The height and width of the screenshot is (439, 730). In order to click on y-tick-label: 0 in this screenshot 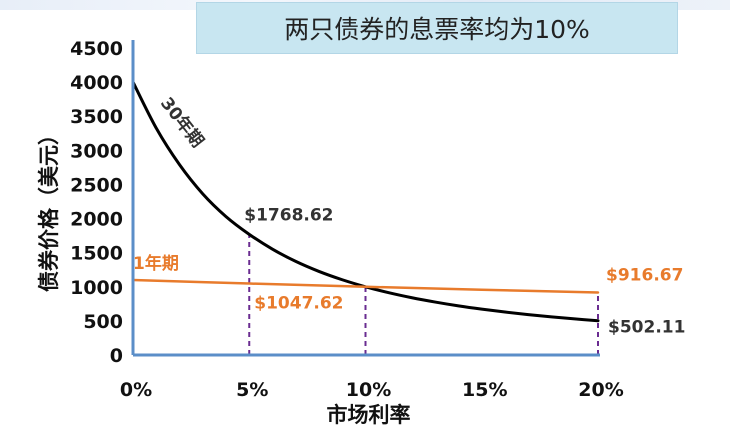, I will do `click(116, 356)`.